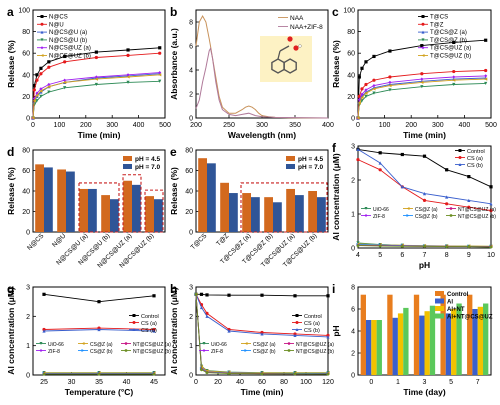 This screenshot has width=500, height=405. What do you see at coordinates (26, 32) in the screenshot?
I see `y-tick-label: 80` at bounding box center [26, 32].